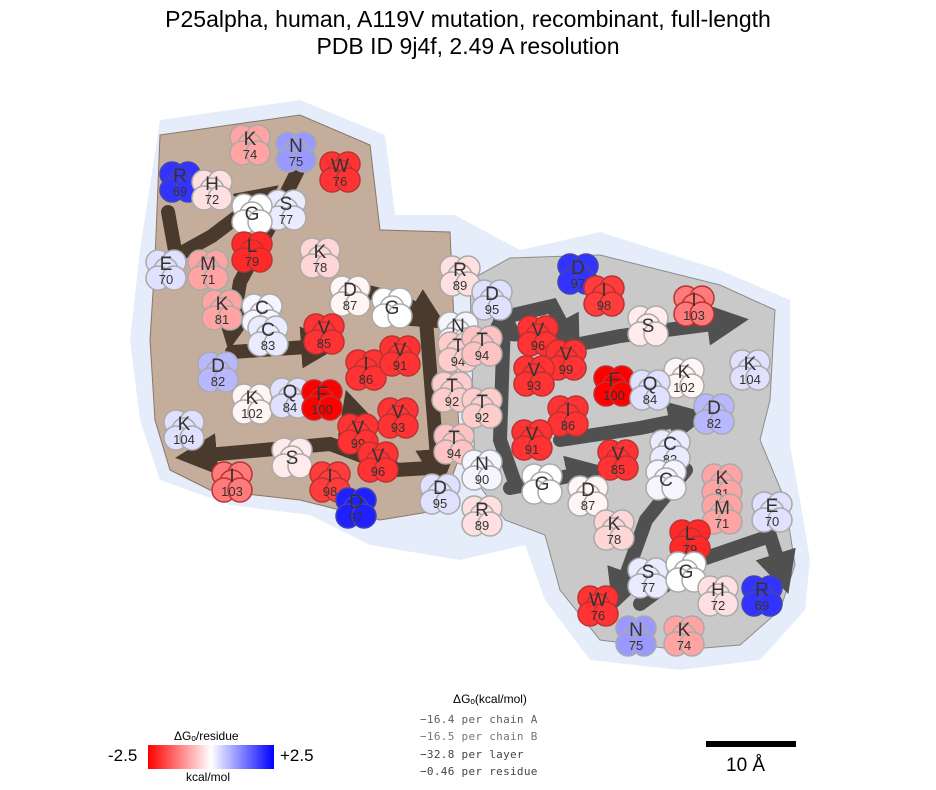 The height and width of the screenshot is (790, 936). Describe the element at coordinates (268, 345) in the screenshot. I see `residue-number: 83` at that location.